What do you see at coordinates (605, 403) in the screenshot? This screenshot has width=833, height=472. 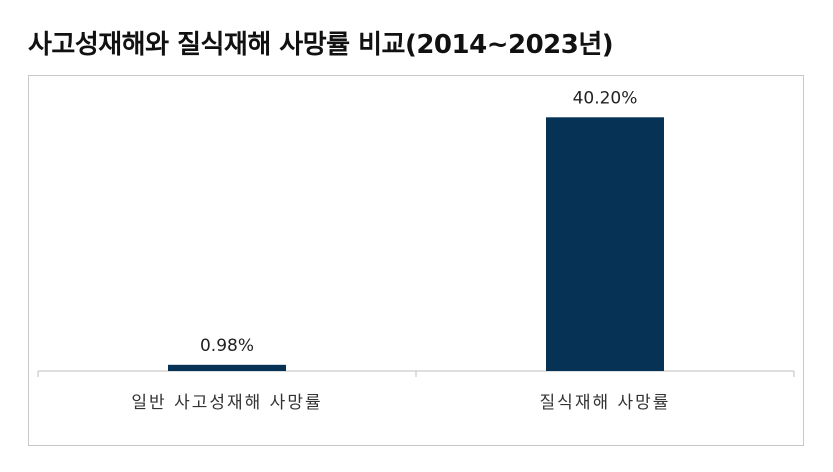 I see `x-tick-label: 질식재해 사망률` at bounding box center [605, 403].